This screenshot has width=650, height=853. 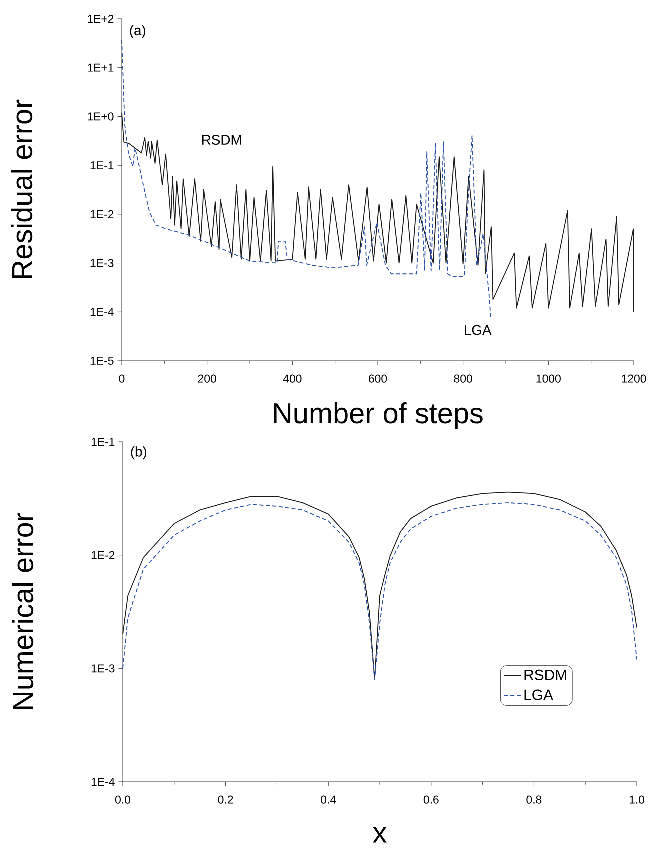 What do you see at coordinates (226, 800) in the screenshot?
I see `x-tick-label: 0.2` at bounding box center [226, 800].